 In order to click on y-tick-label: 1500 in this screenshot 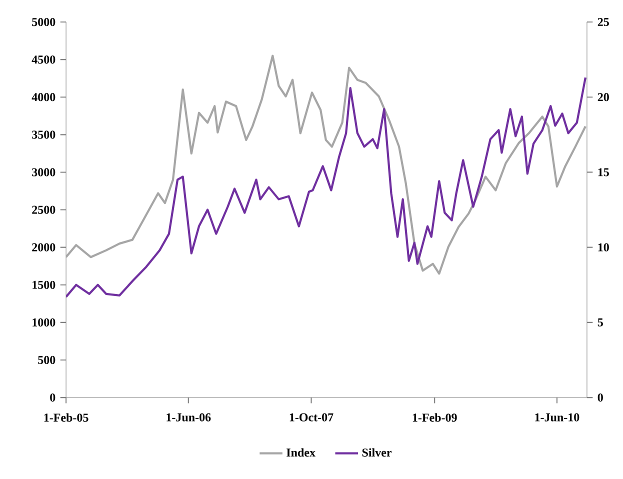, I will do `click(44, 284)`.